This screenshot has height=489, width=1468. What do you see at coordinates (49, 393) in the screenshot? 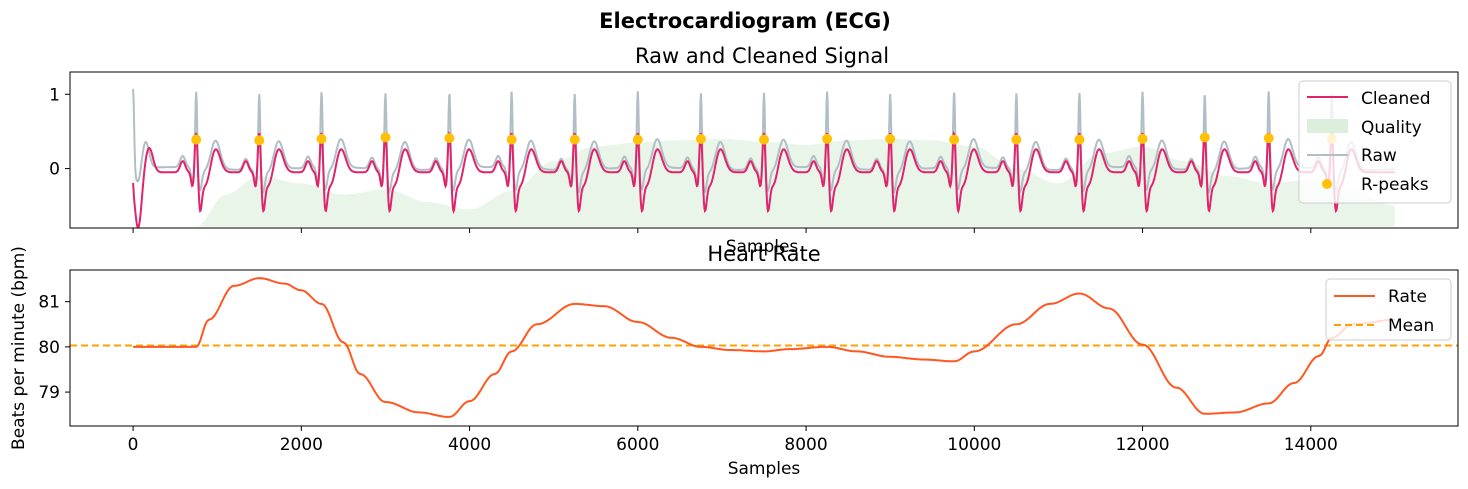
I see `y-tick-label: 79` at bounding box center [49, 393].